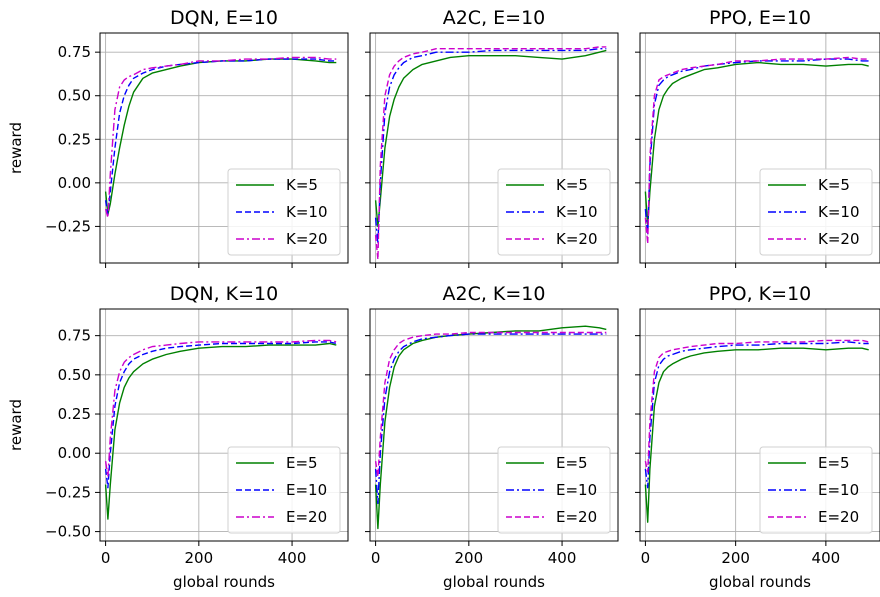 Image resolution: width=880 pixels, height=597 pixels. Describe the element at coordinates (494, 18) in the screenshot. I see `subplot-title: A2C, E=10` at that location.